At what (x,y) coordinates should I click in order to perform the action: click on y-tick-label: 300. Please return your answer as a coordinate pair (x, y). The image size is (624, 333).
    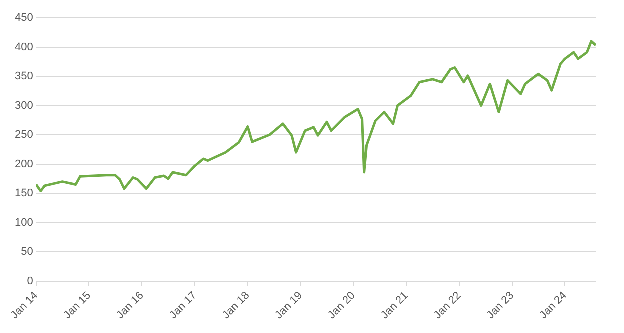
    Looking at the image, I should click on (24, 106).